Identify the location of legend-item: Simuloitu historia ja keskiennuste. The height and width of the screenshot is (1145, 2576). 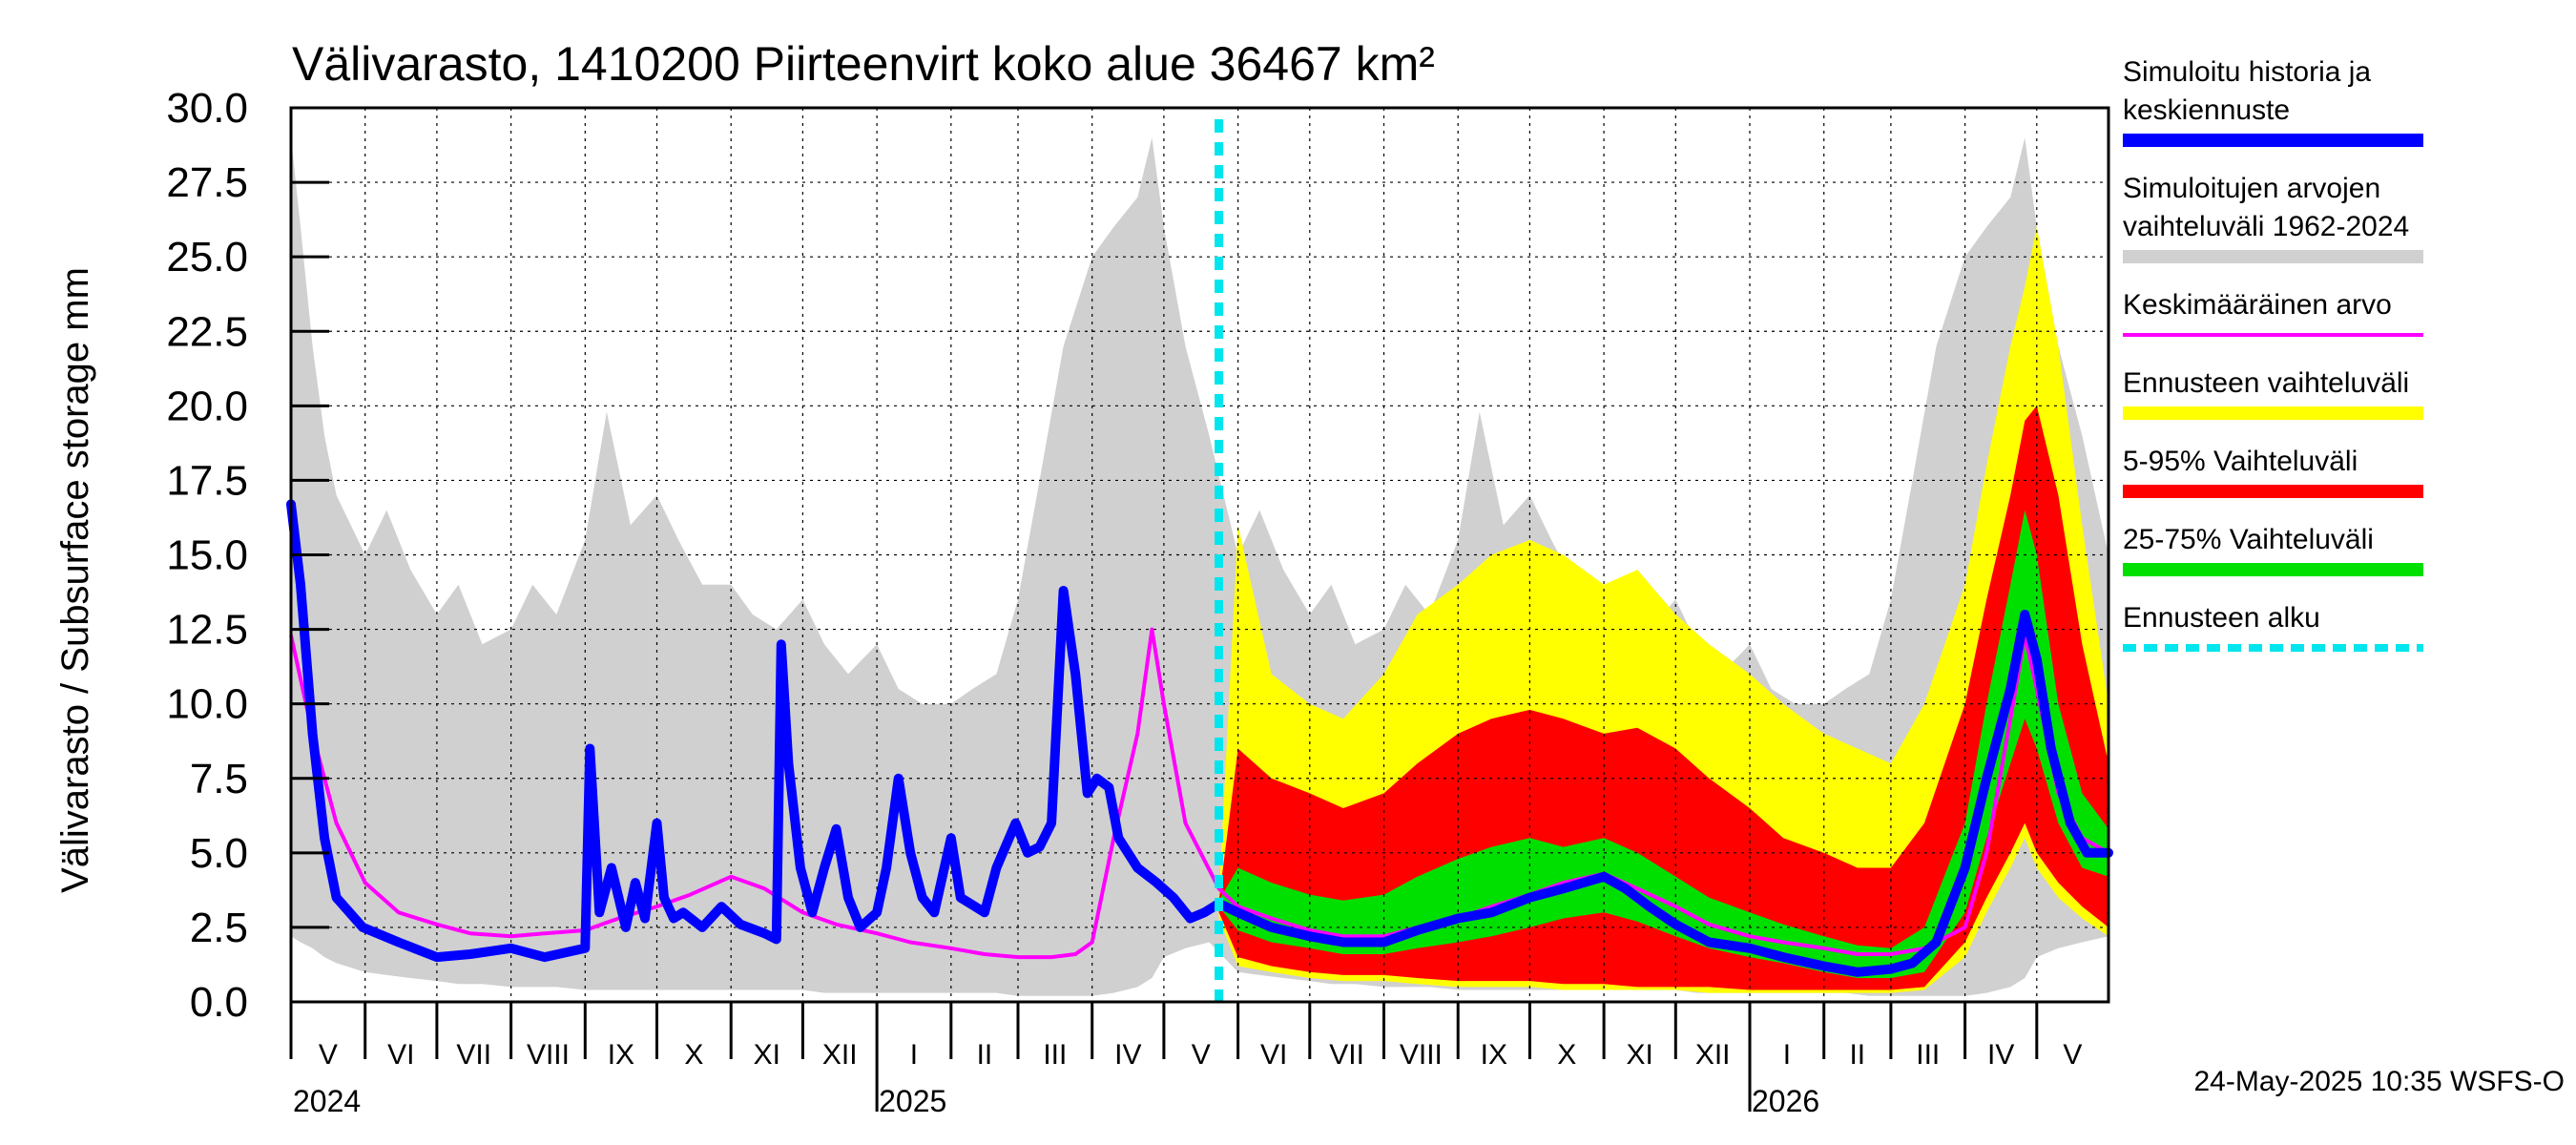
(2273, 102).